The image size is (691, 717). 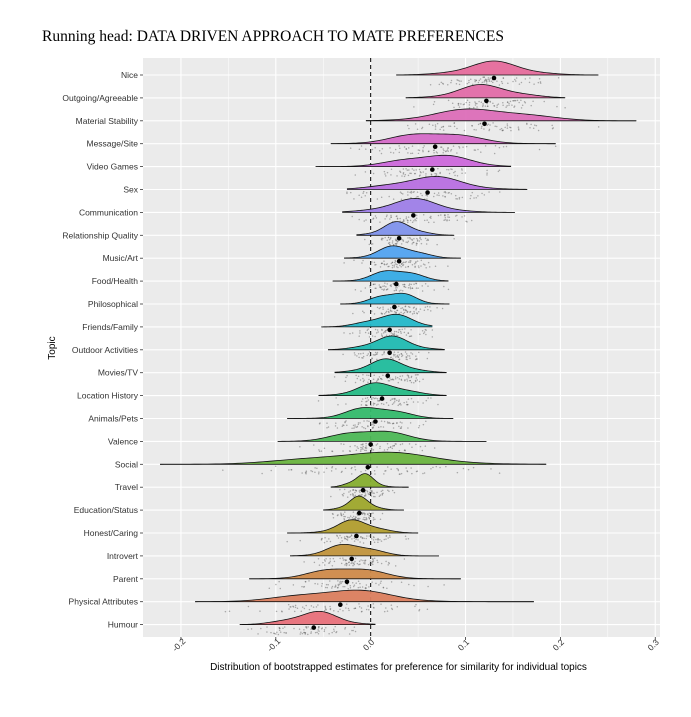 I want to click on y-tick-label: Message/Site, so click(x=113, y=144).